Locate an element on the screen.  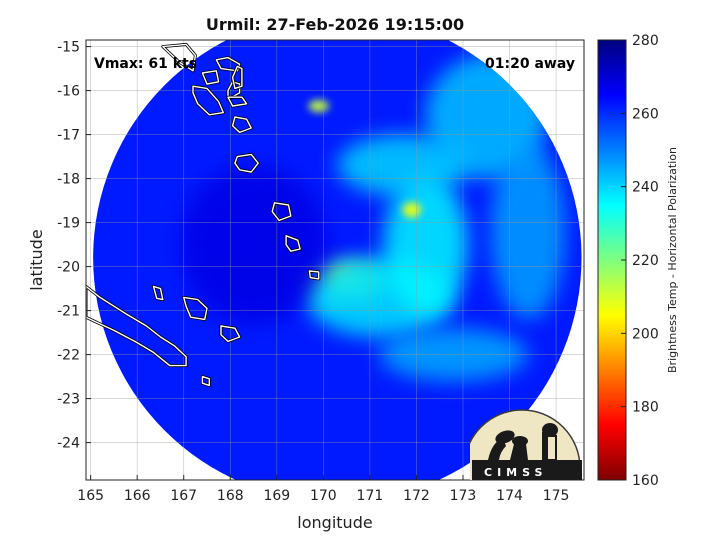
x-tick-label: 174 is located at coordinates (509, 496).